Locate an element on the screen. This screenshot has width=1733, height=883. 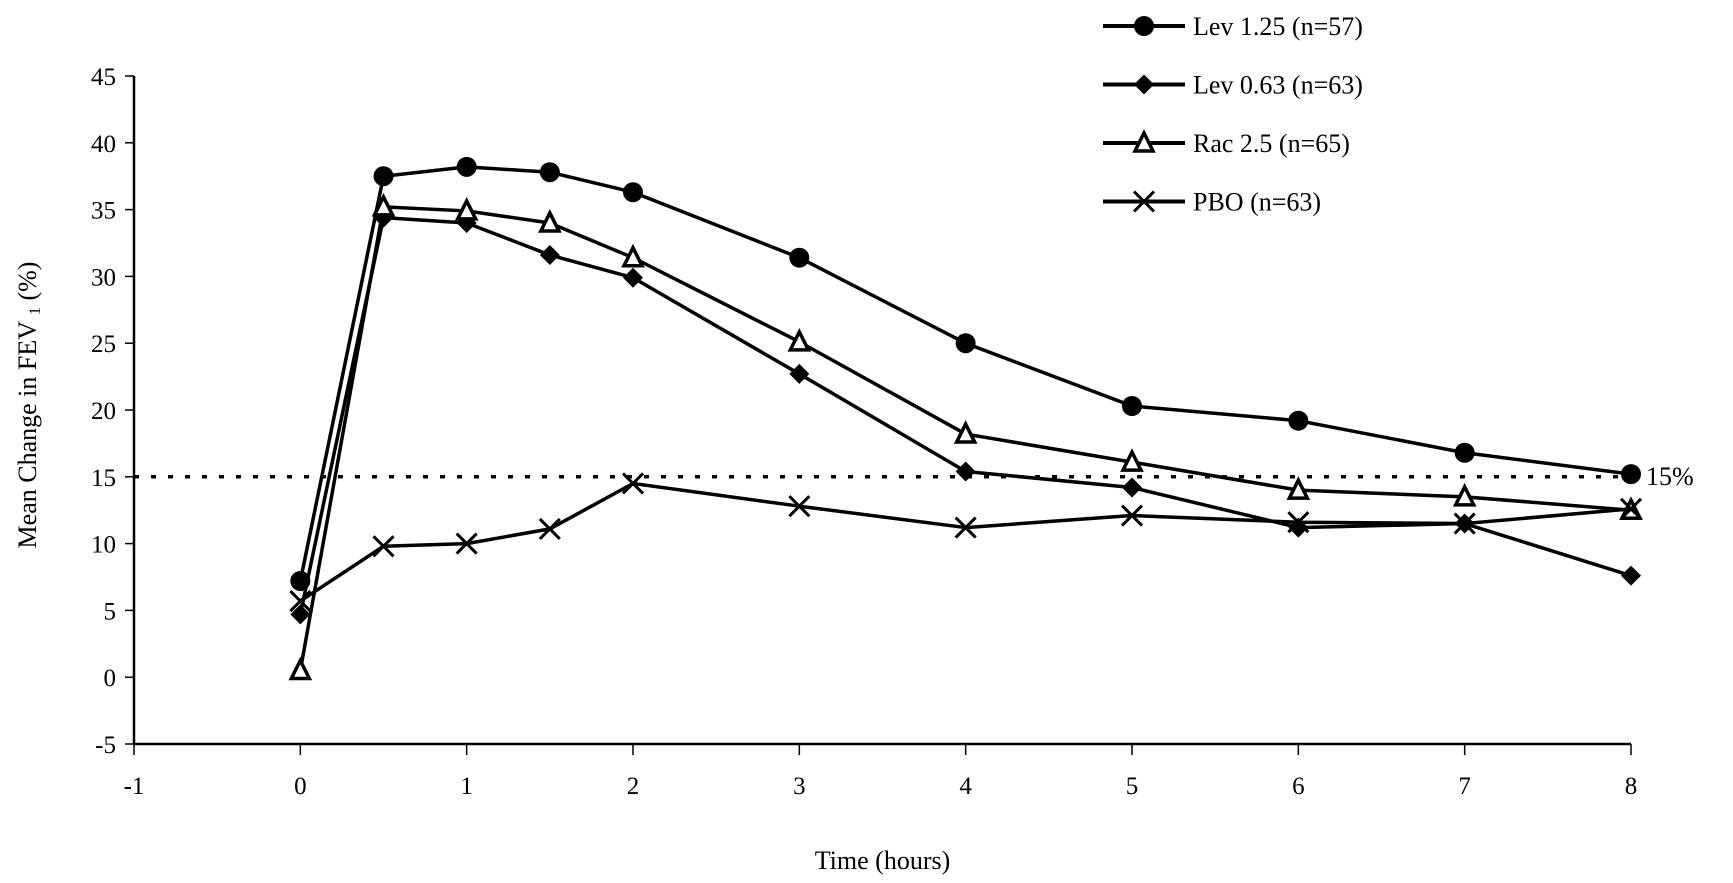
legend-label: Lev 0.63 (n=63) is located at coordinates (1278, 85).